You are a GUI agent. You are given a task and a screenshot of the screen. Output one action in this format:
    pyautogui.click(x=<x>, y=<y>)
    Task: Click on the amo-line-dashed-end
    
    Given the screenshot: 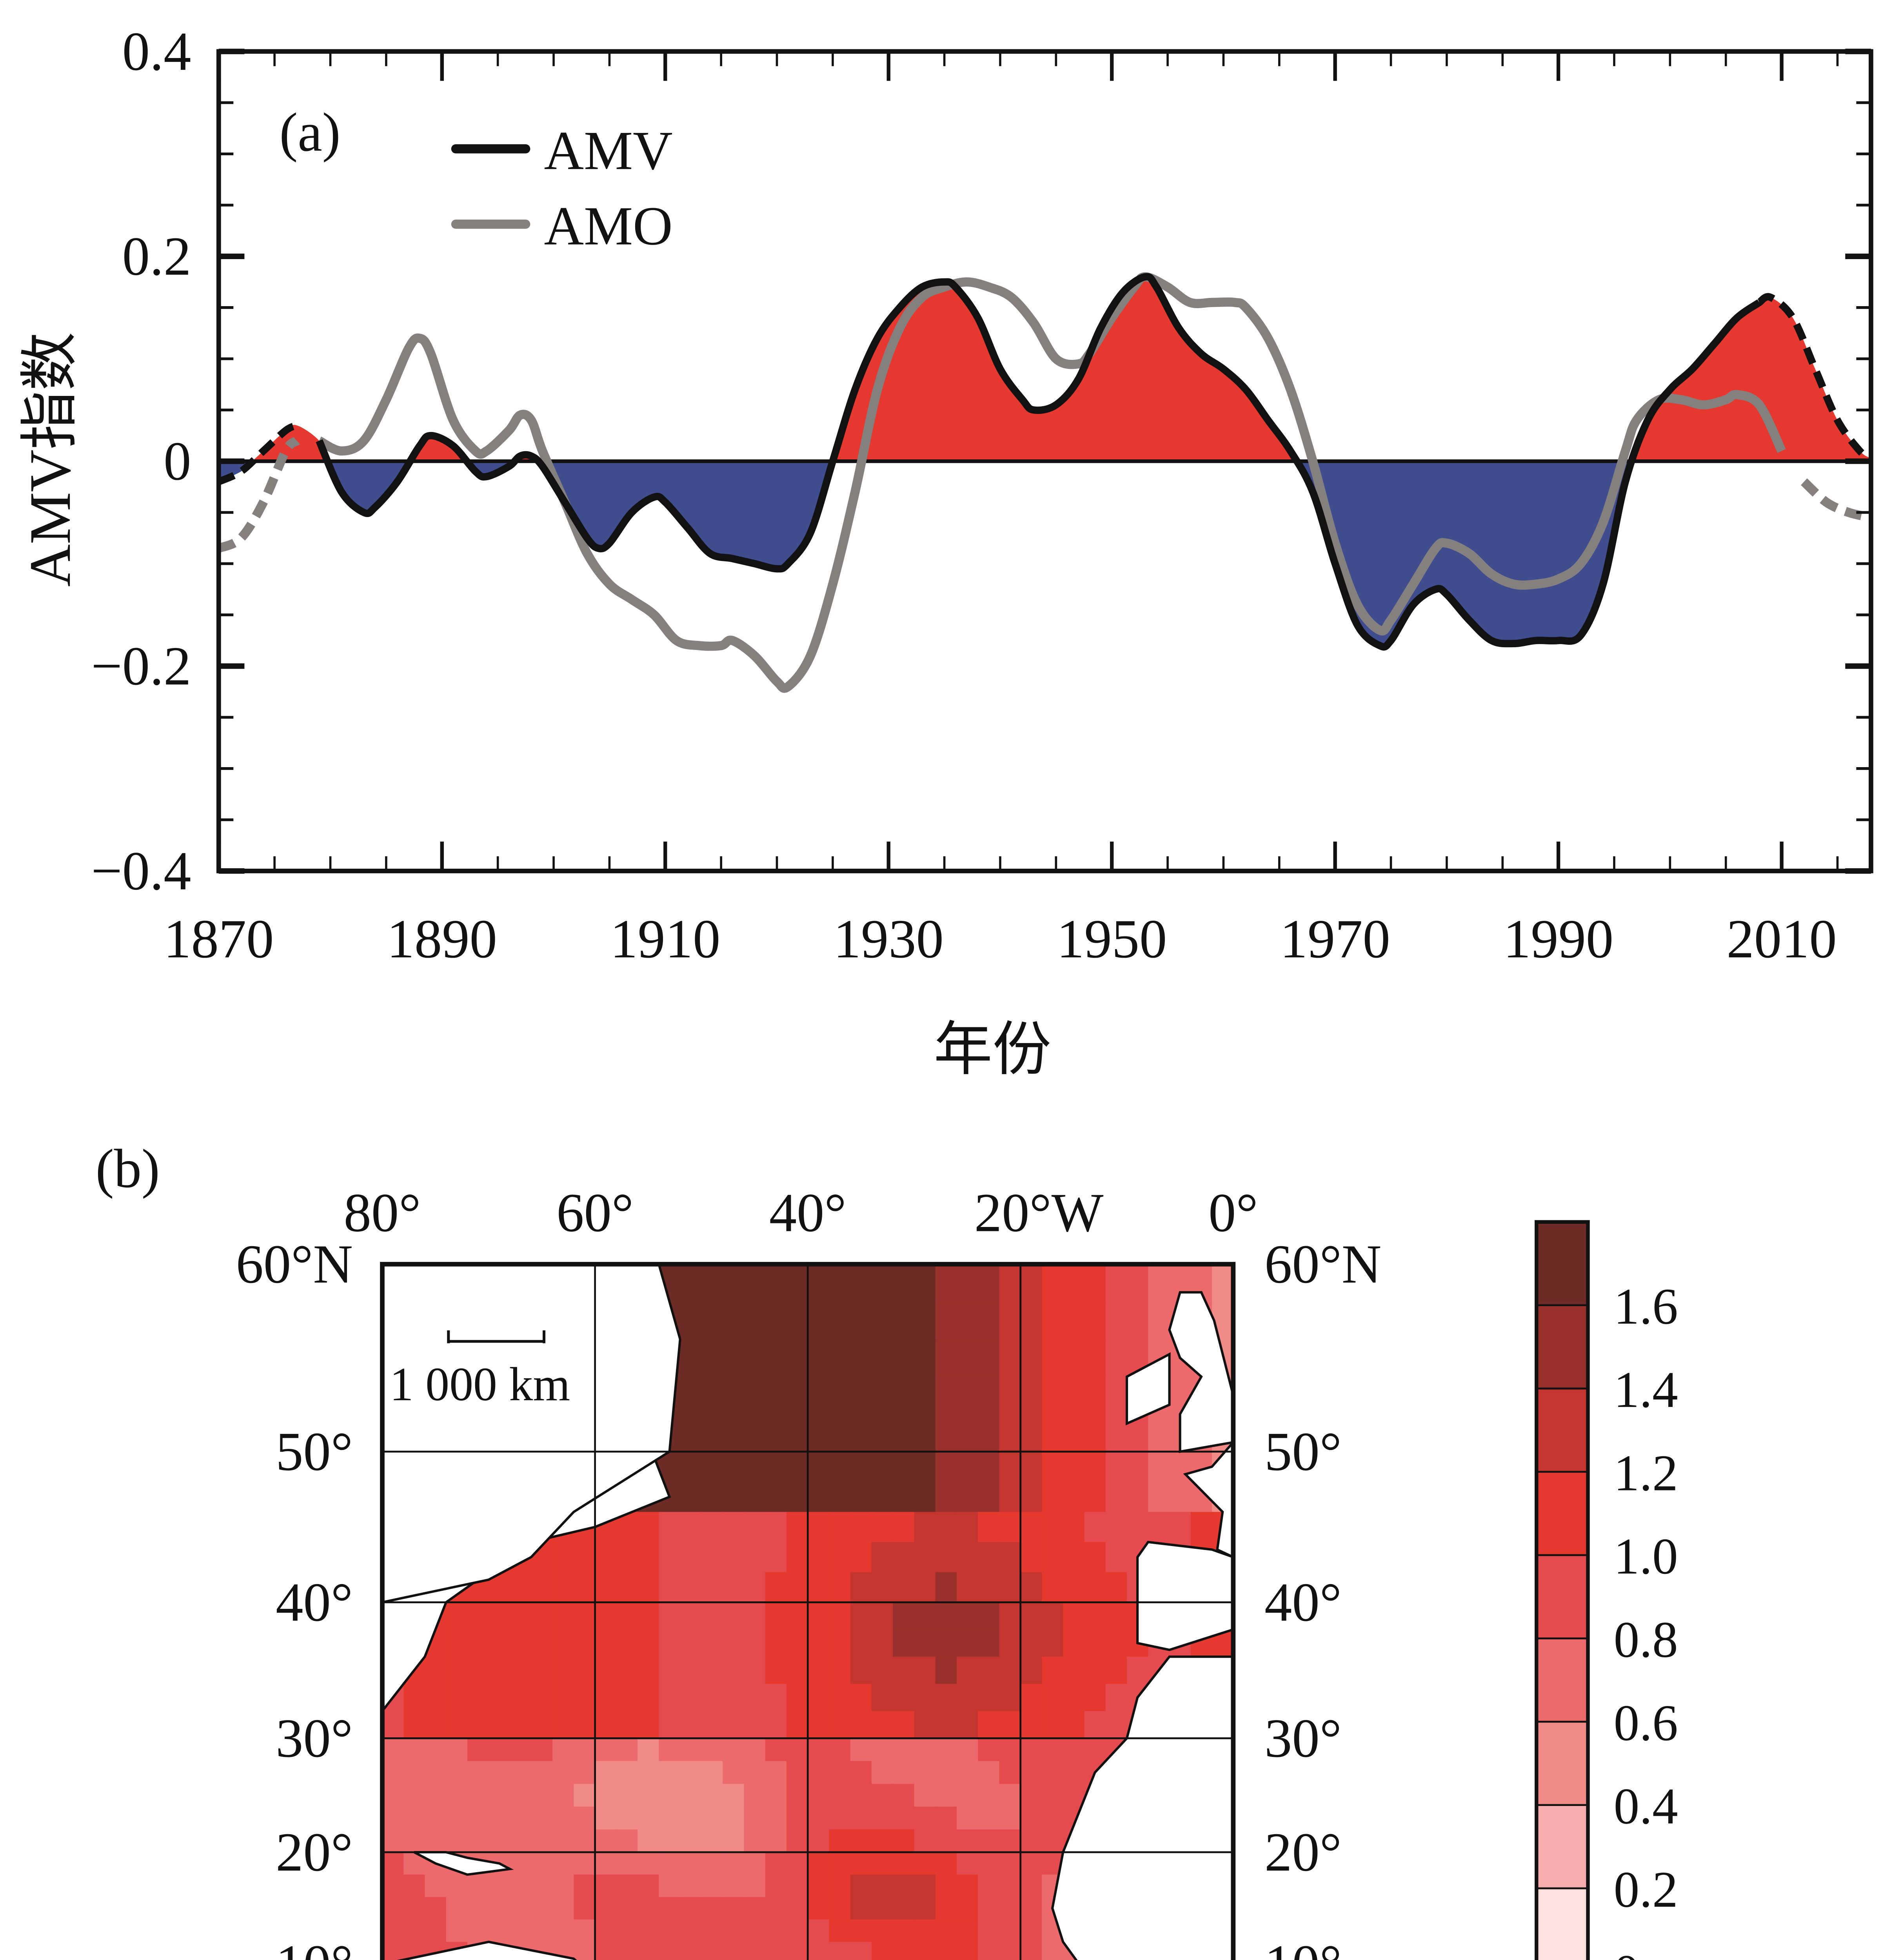 What is the action you would take?
    pyautogui.click(x=1835, y=500)
    